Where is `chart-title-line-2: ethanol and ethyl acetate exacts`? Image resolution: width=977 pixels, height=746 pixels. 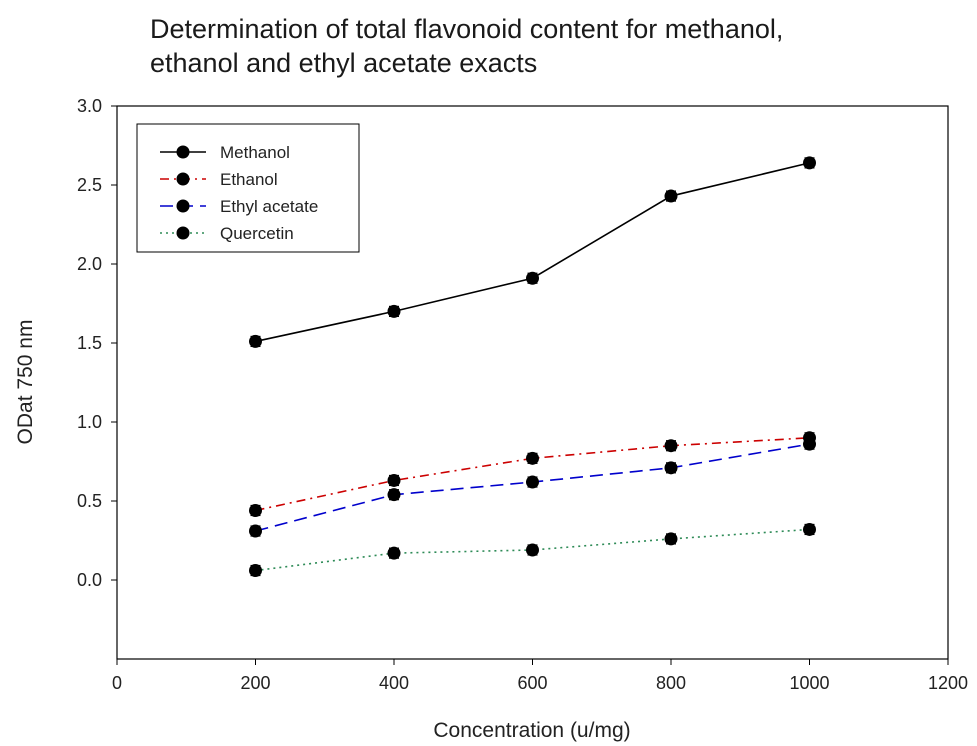 chart-title-line-2: ethanol and ethyl acetate exacts is located at coordinates (344, 63).